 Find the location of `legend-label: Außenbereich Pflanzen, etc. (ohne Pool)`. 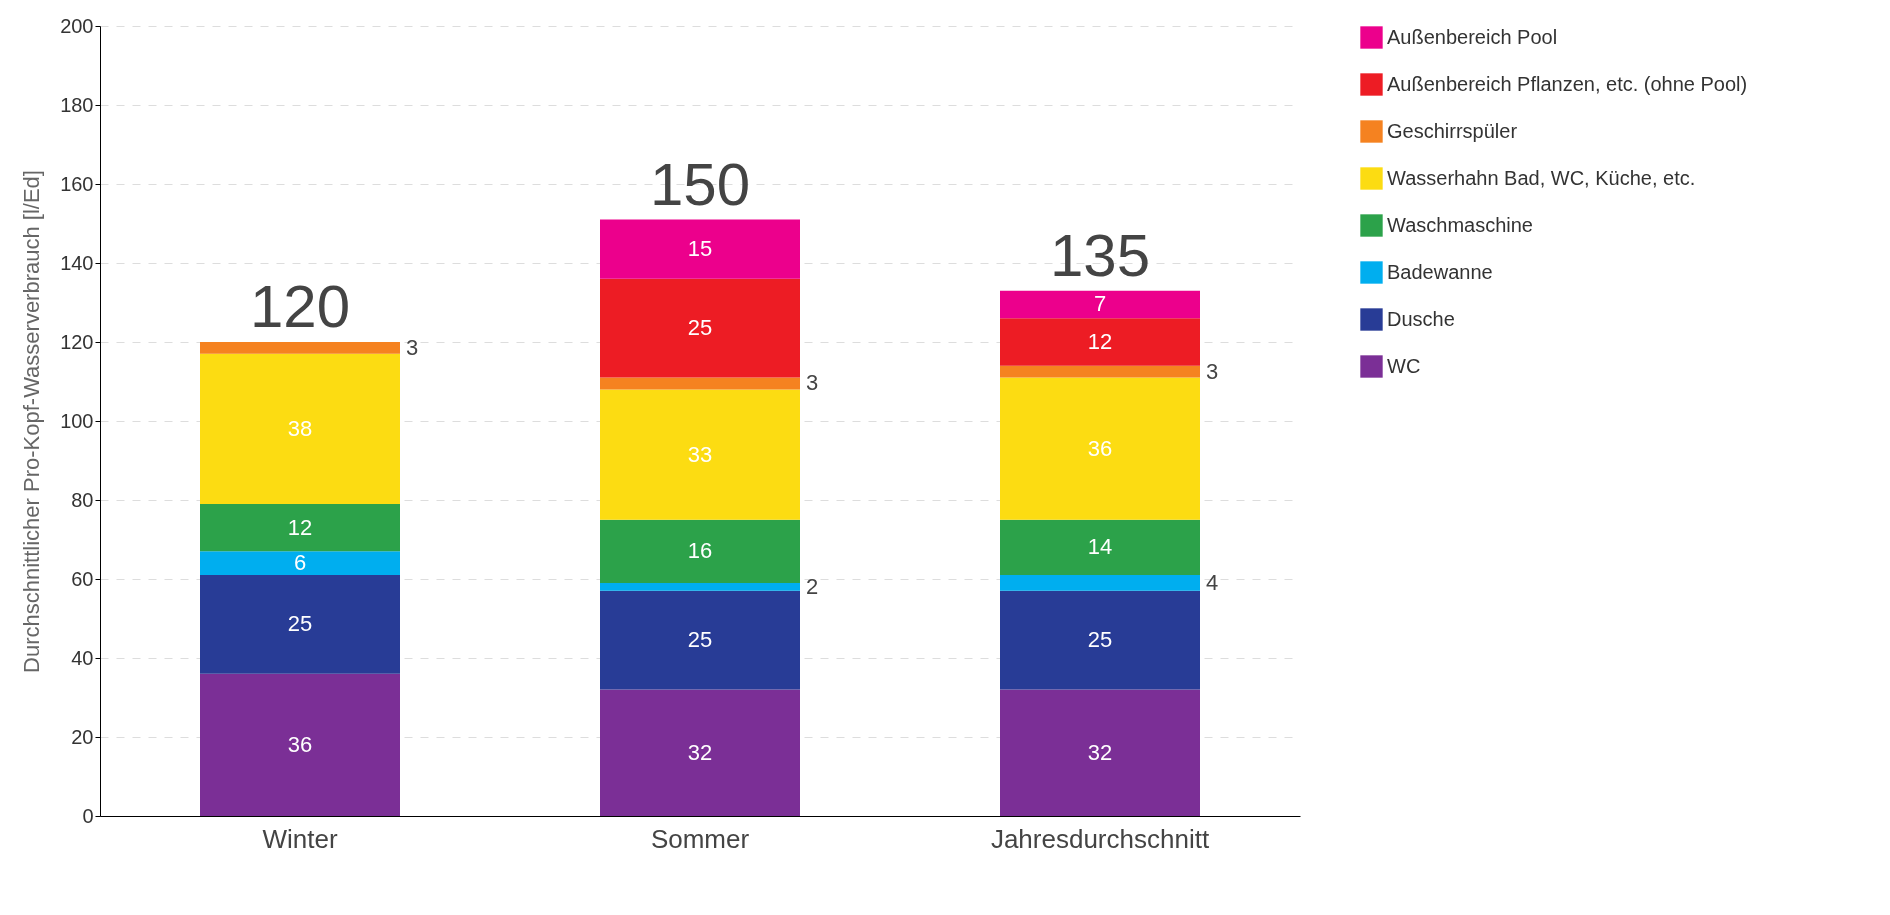

legend-label: Außenbereich Pflanzen, etc. (ohne Pool) is located at coordinates (1567, 83).